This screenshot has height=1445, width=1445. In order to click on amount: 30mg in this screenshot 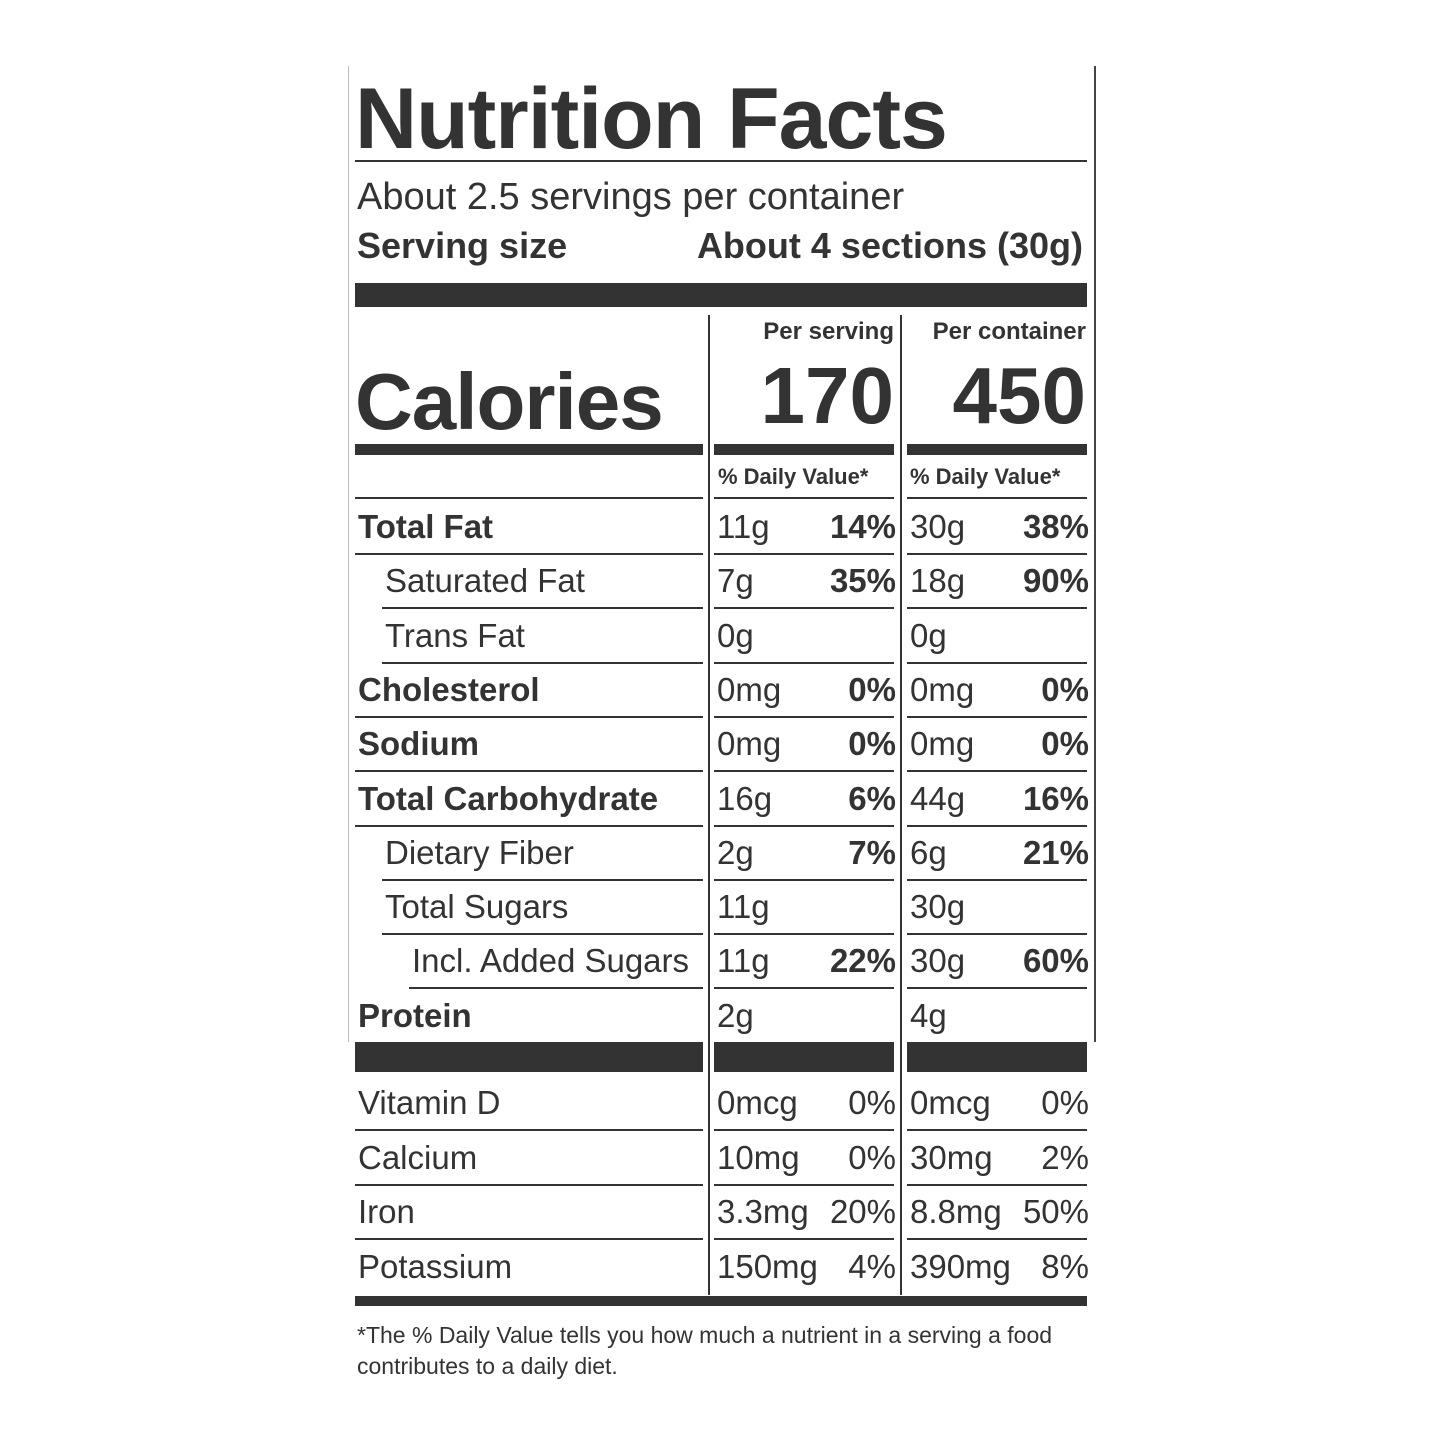, I will do `click(951, 1157)`.